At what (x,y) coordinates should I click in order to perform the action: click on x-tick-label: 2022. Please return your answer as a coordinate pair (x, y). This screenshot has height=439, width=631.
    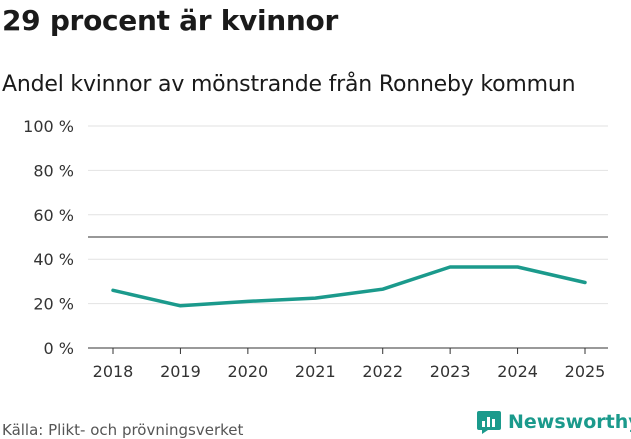
    Looking at the image, I should click on (382, 371).